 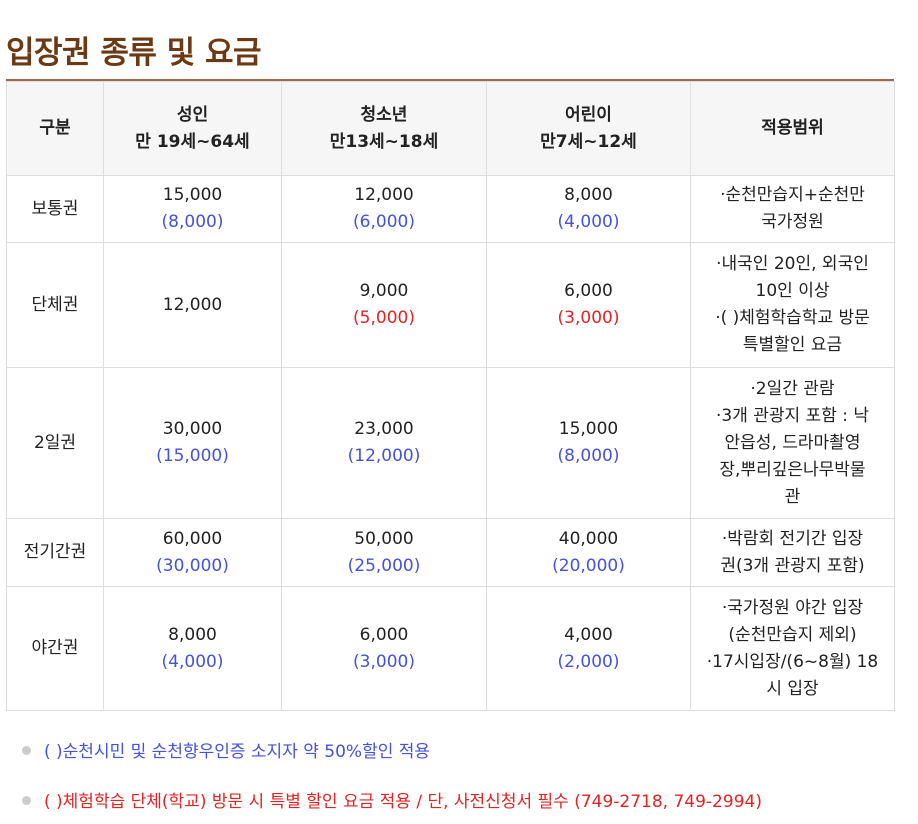 What do you see at coordinates (588, 305) in the screenshot?
I see `child-price-cell: 6,000 (3,000)` at bounding box center [588, 305].